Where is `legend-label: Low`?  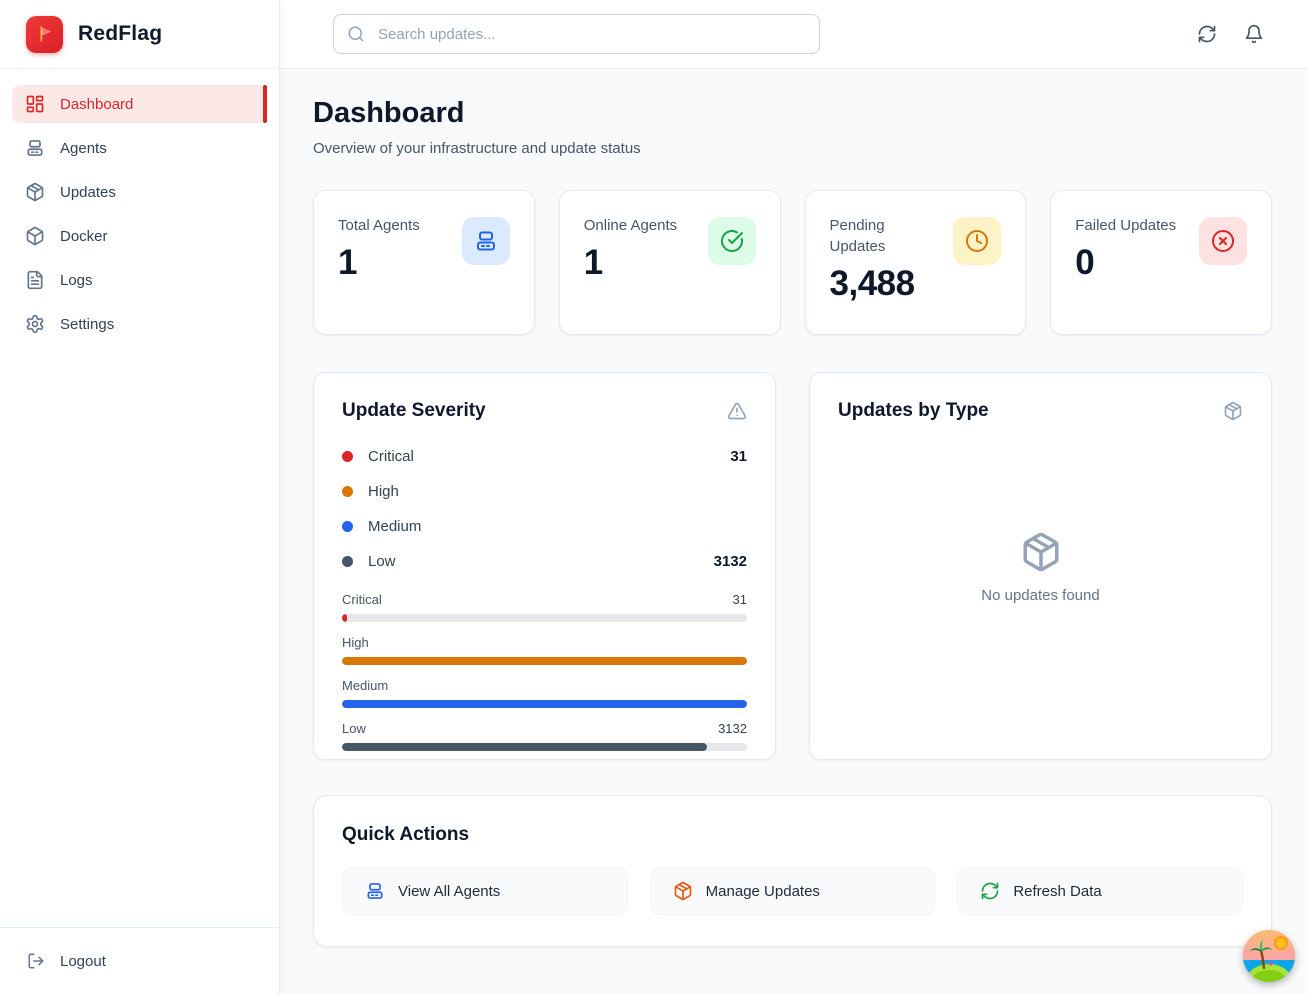 legend-label: Low is located at coordinates (382, 561).